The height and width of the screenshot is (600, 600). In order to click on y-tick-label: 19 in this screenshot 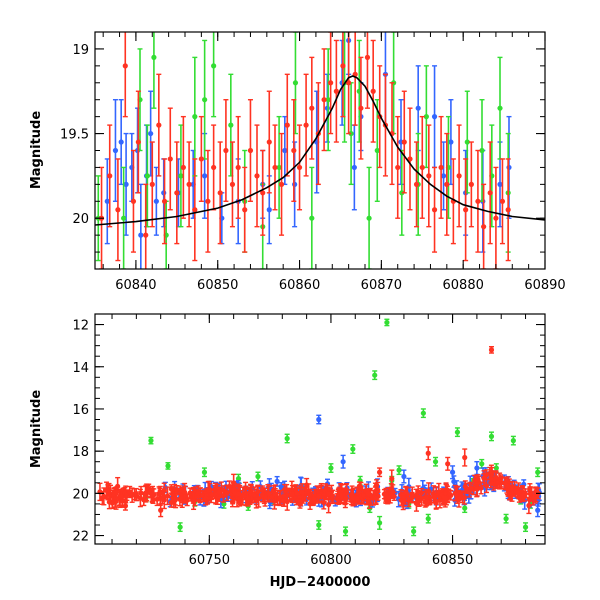, I will do `click(80, 50)`.